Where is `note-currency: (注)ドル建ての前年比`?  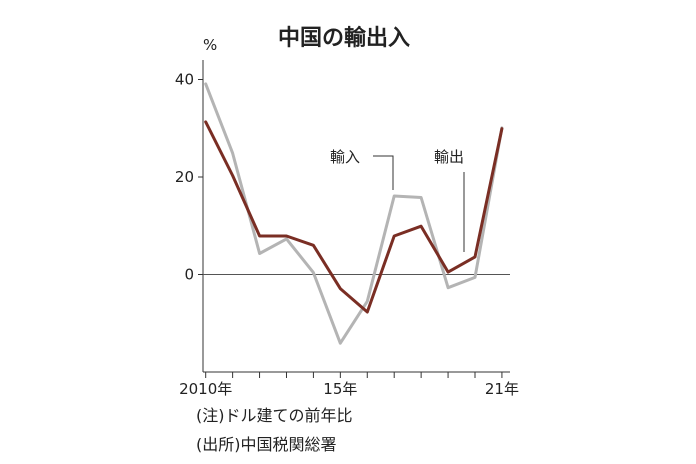 note-currency: (注)ドル建ての前年比 is located at coordinates (274, 415).